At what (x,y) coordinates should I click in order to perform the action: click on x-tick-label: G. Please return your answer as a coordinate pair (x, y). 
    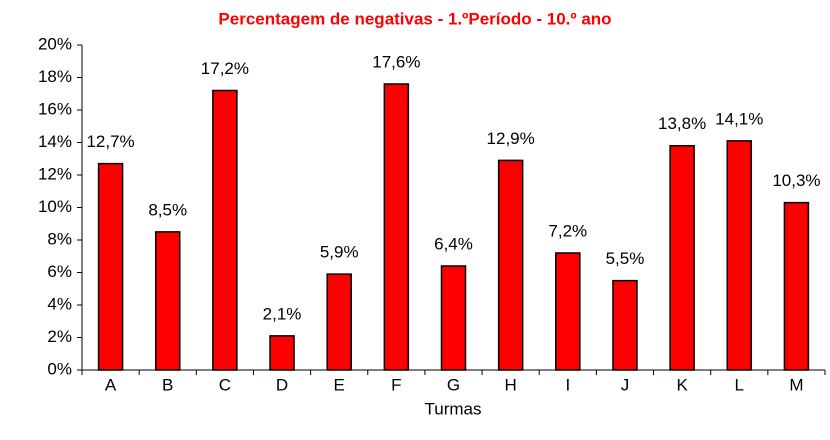
    Looking at the image, I should click on (453, 384).